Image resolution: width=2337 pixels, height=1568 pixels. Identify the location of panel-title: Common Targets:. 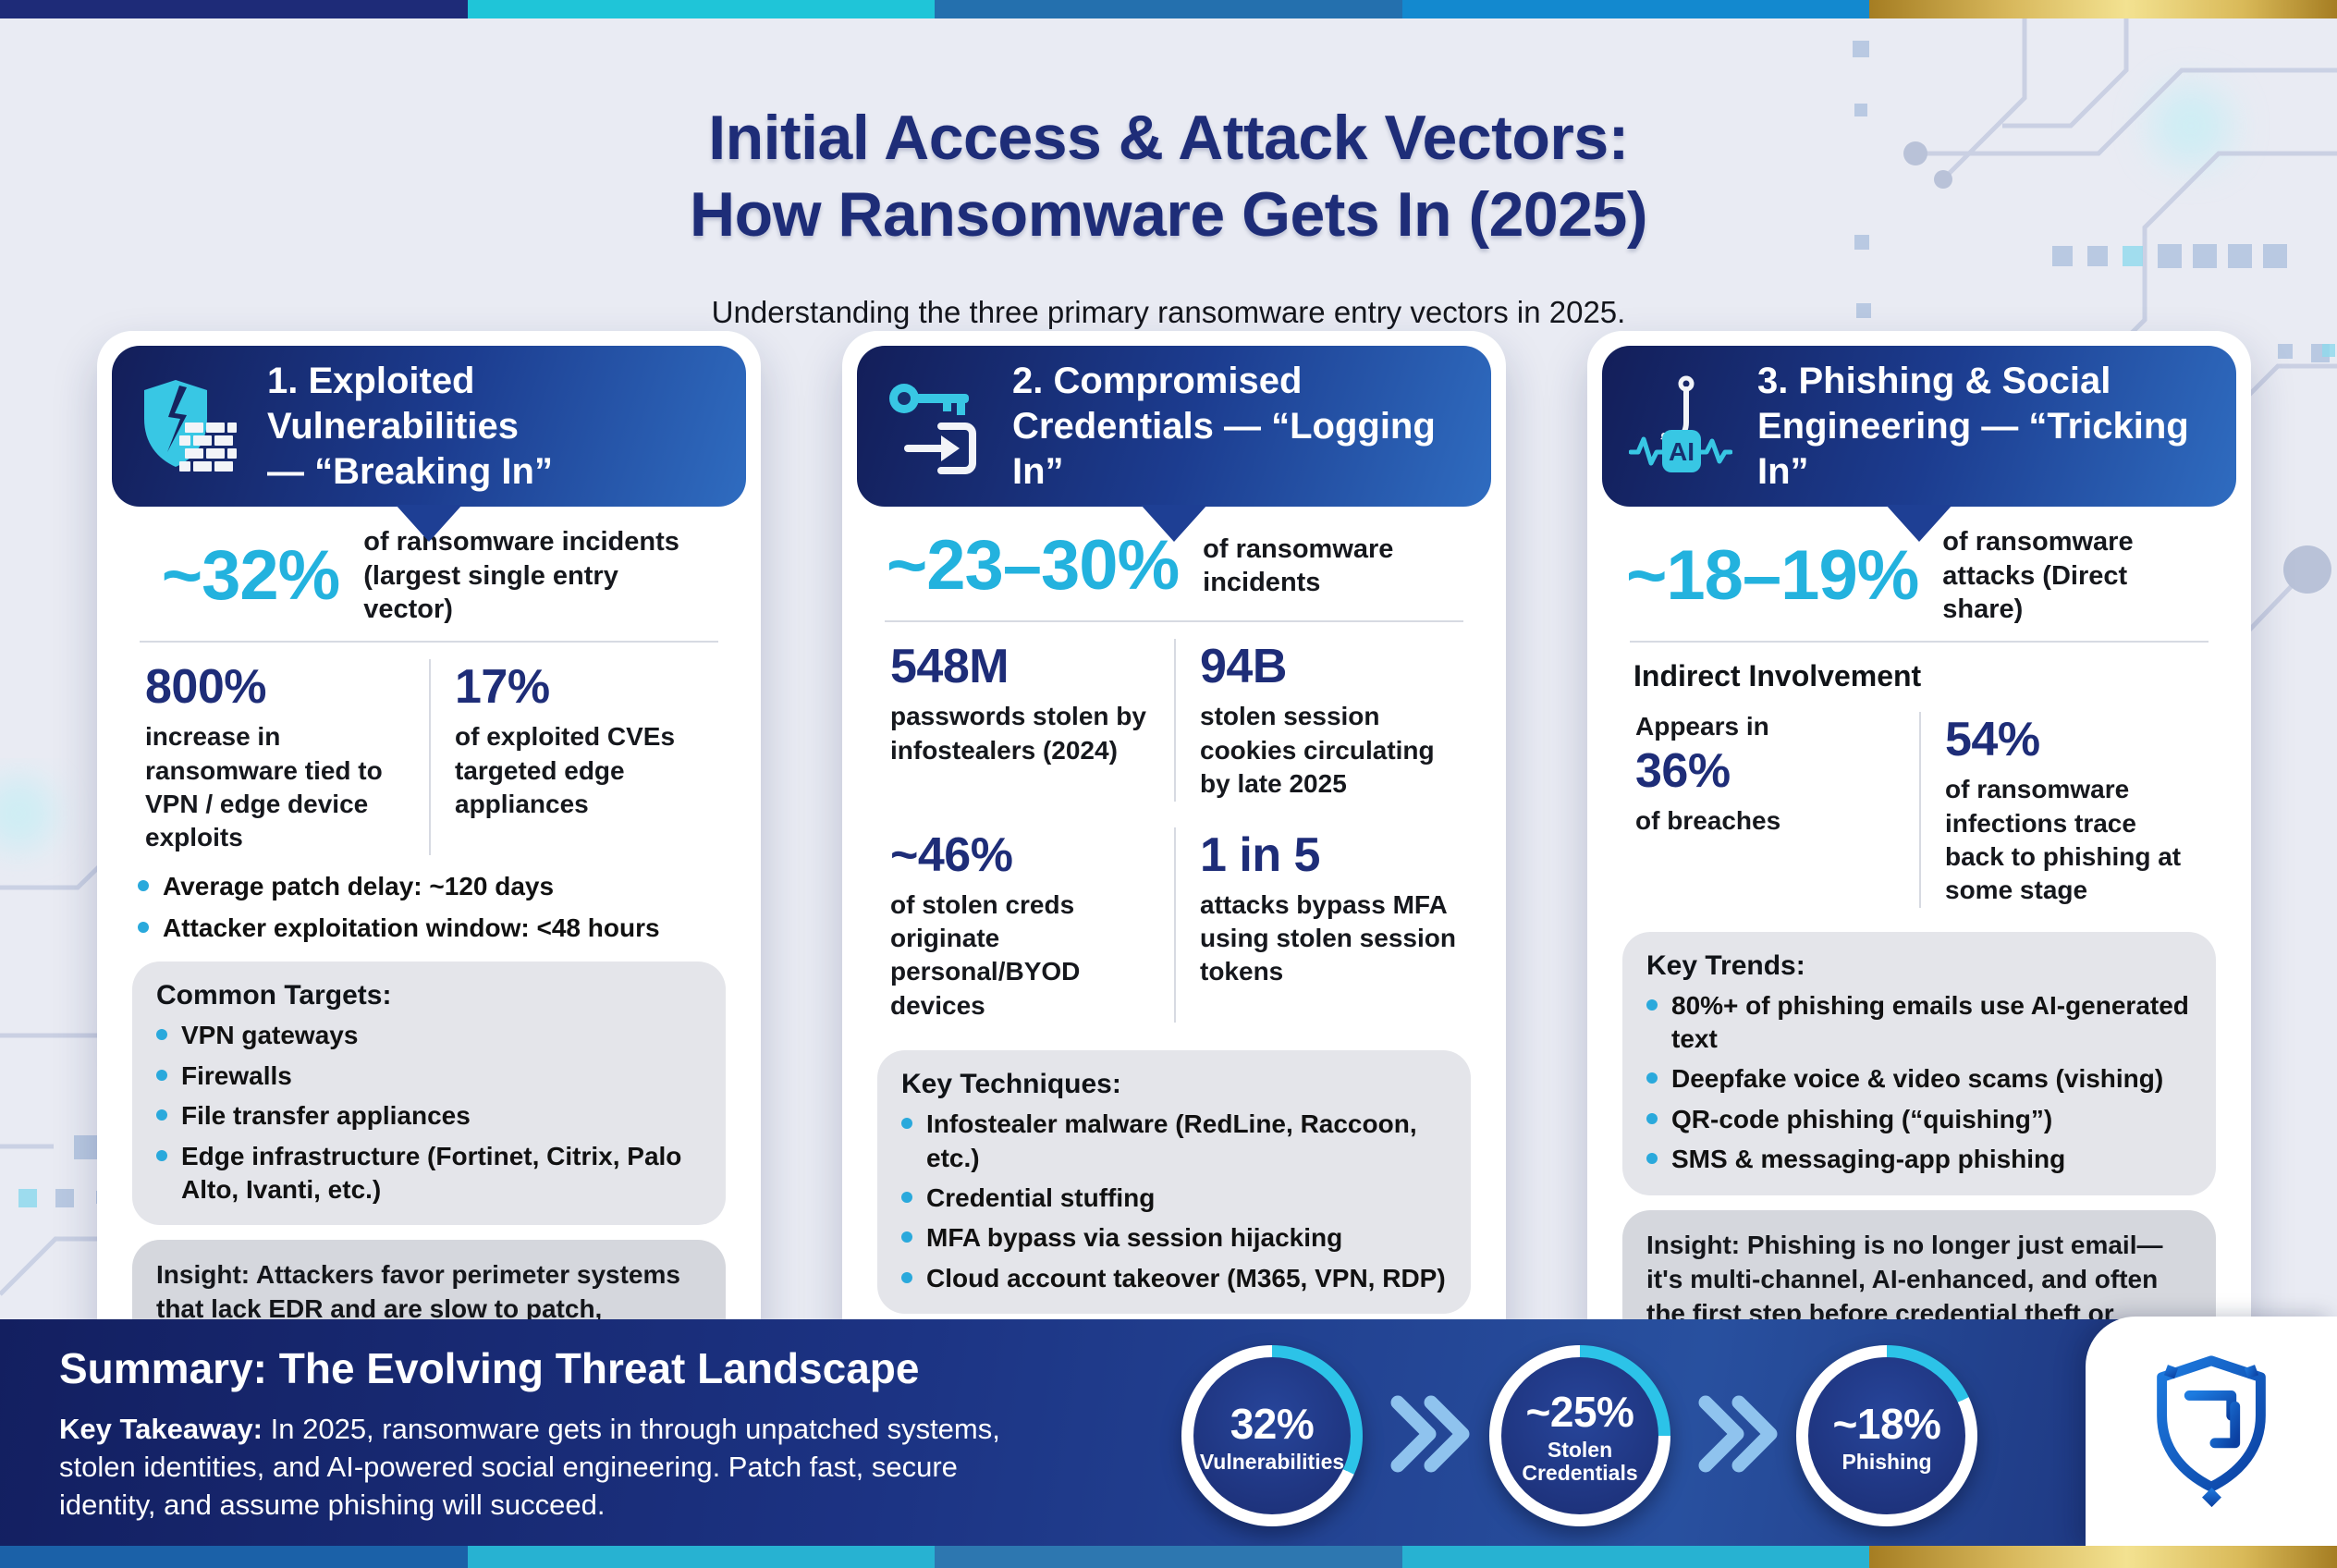
(274, 996).